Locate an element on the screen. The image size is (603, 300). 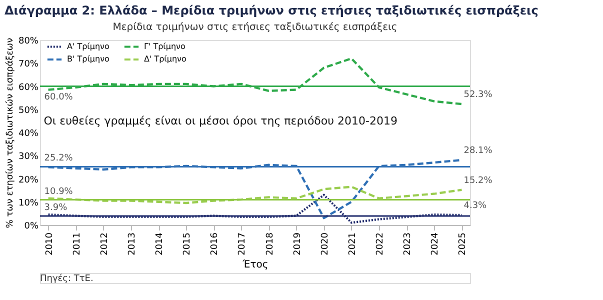
x-tick-label: 2013 is located at coordinates (132, 244).